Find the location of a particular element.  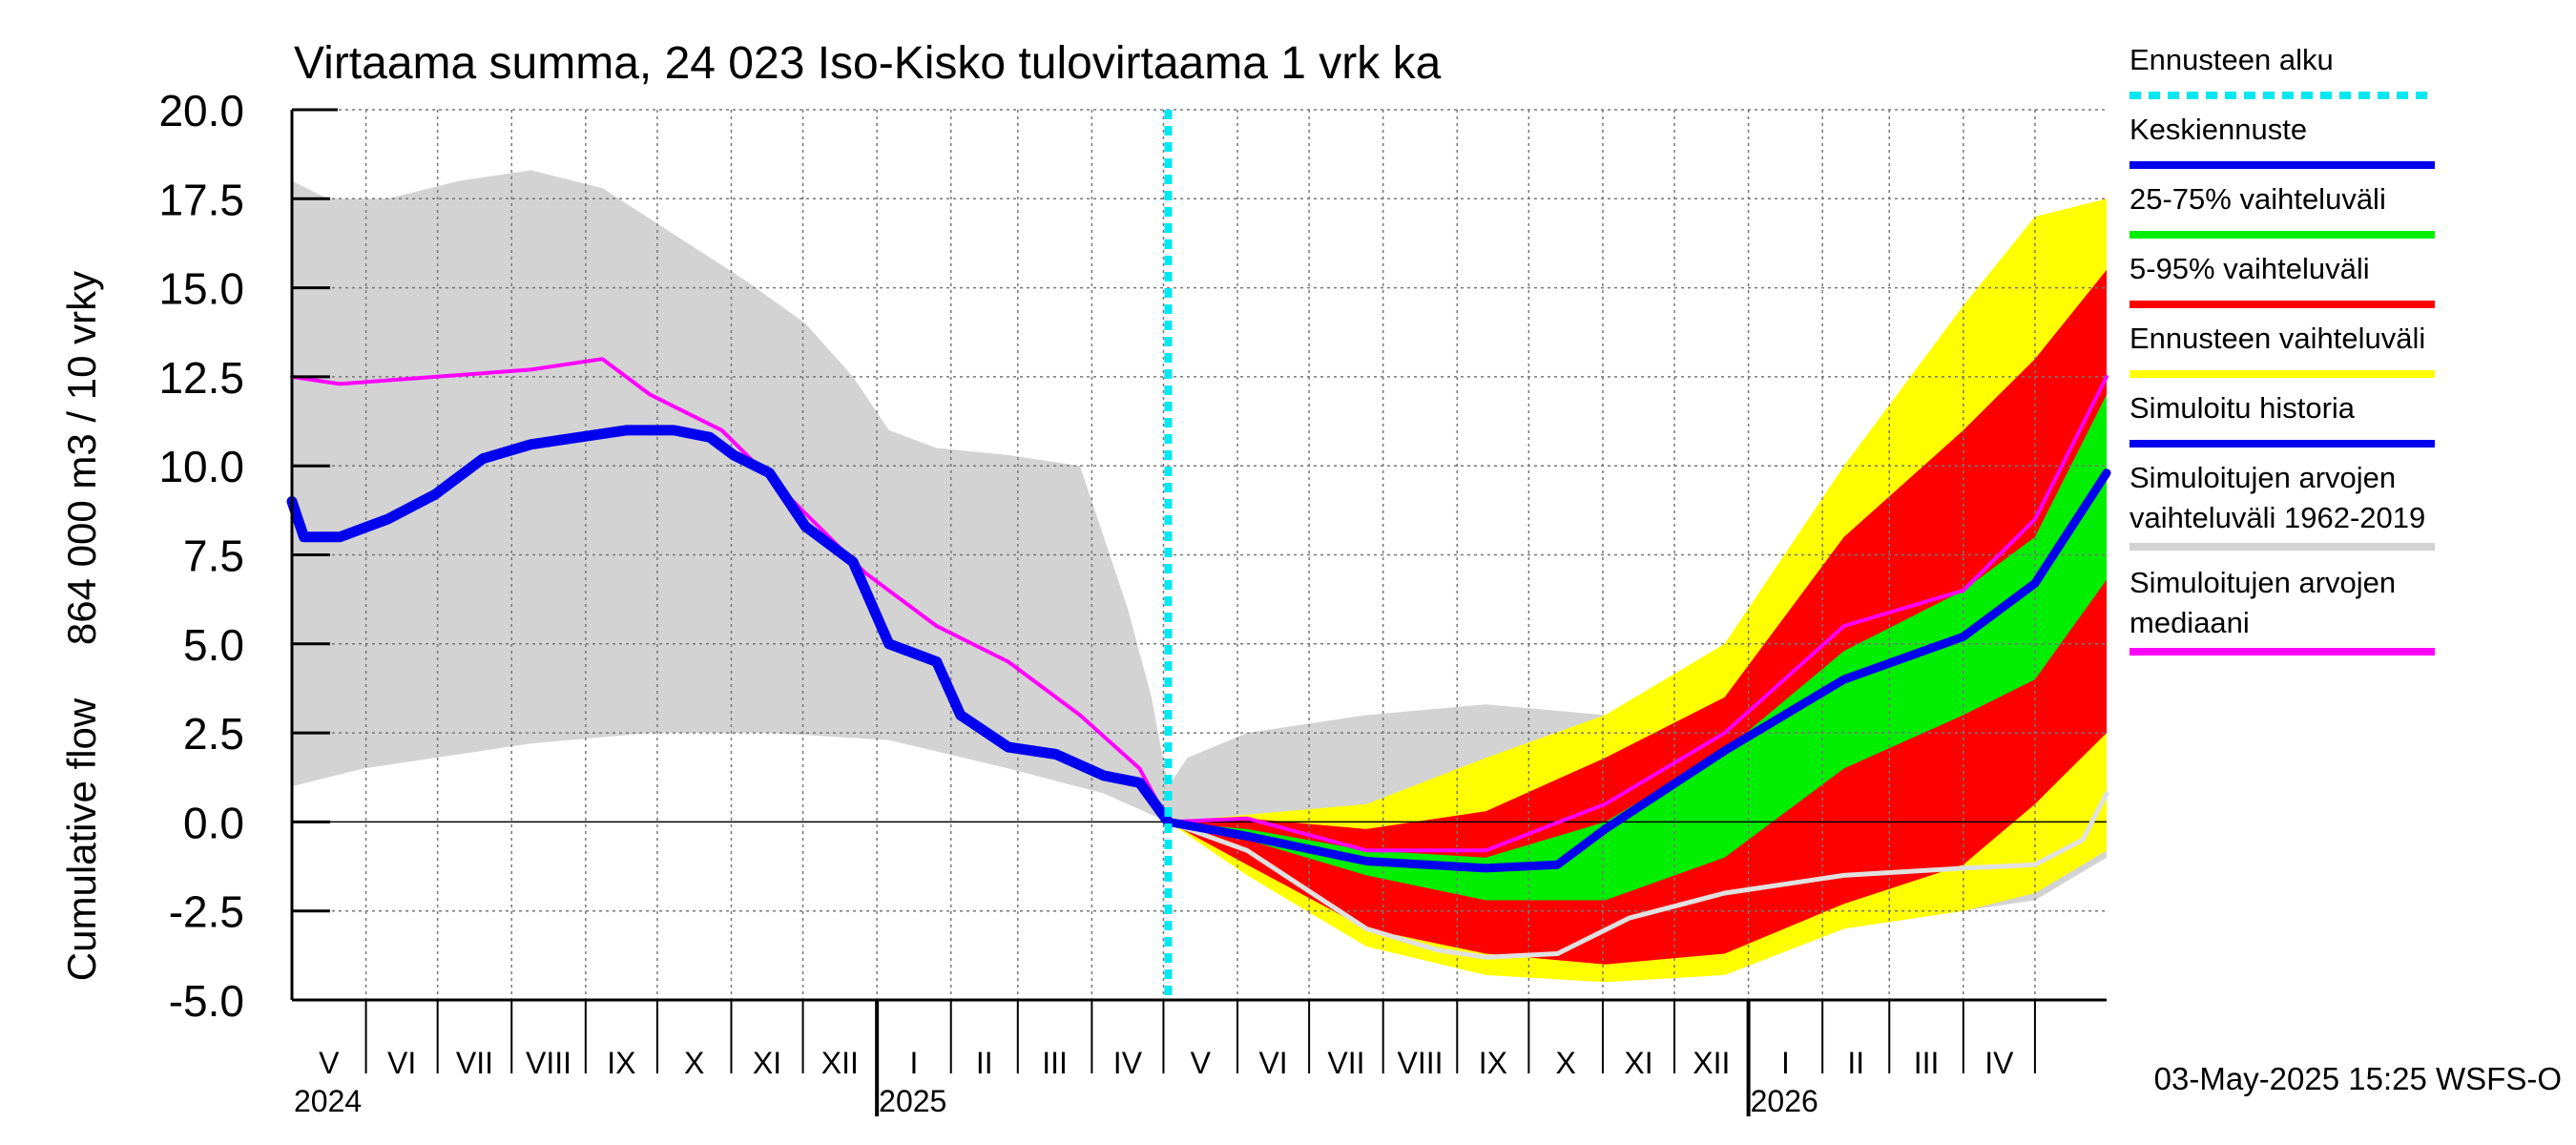

y-tick-label: -5.0 is located at coordinates (206, 1001).